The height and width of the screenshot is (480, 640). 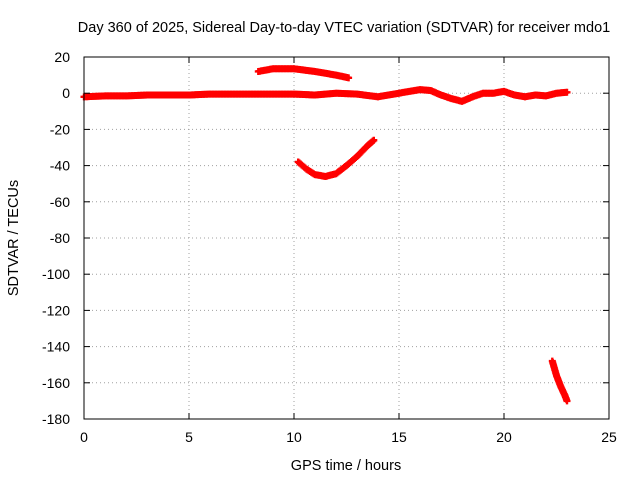 What do you see at coordinates (62, 57) in the screenshot?
I see `y-tick-label: 20` at bounding box center [62, 57].